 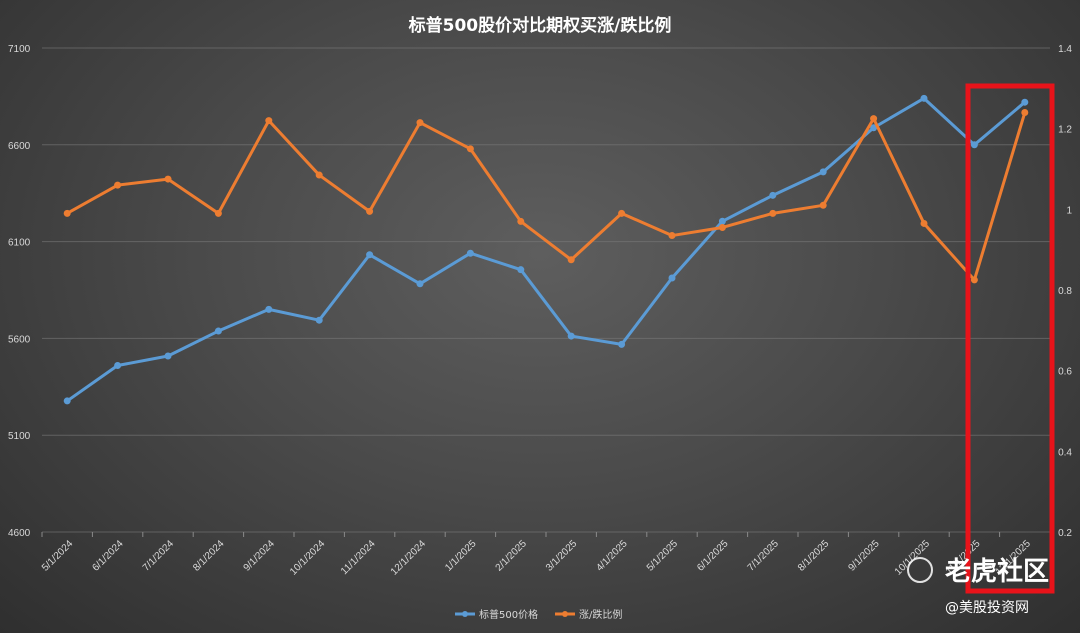 I want to click on legend-label: 标普500价格, so click(x=508, y=614).